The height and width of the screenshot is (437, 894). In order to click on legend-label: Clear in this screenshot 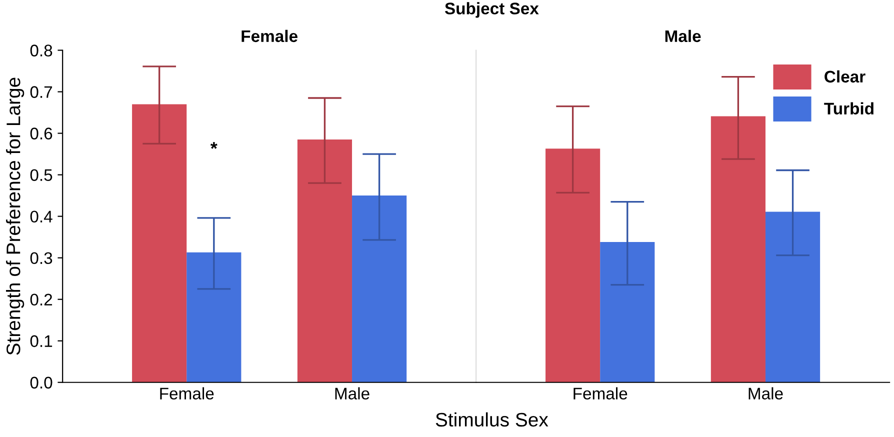, I will do `click(845, 76)`.